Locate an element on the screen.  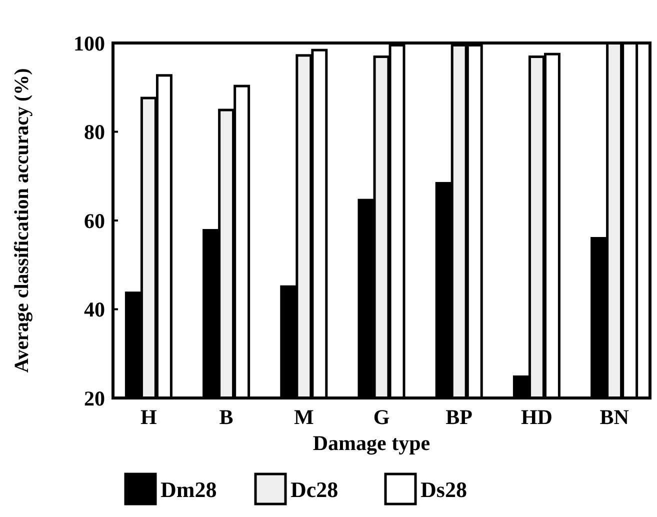
legend-label: Dc28 is located at coordinates (314, 489).